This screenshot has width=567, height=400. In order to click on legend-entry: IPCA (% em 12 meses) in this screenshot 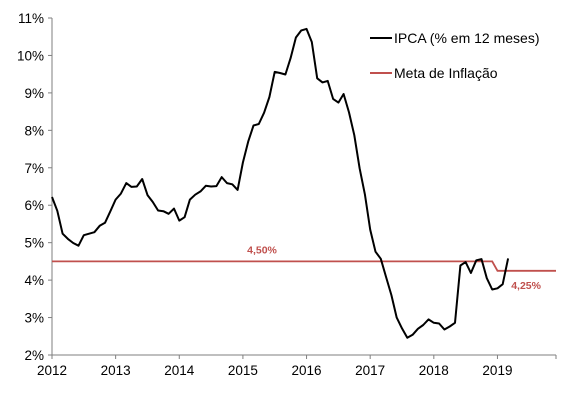, I will do `click(467, 38)`.